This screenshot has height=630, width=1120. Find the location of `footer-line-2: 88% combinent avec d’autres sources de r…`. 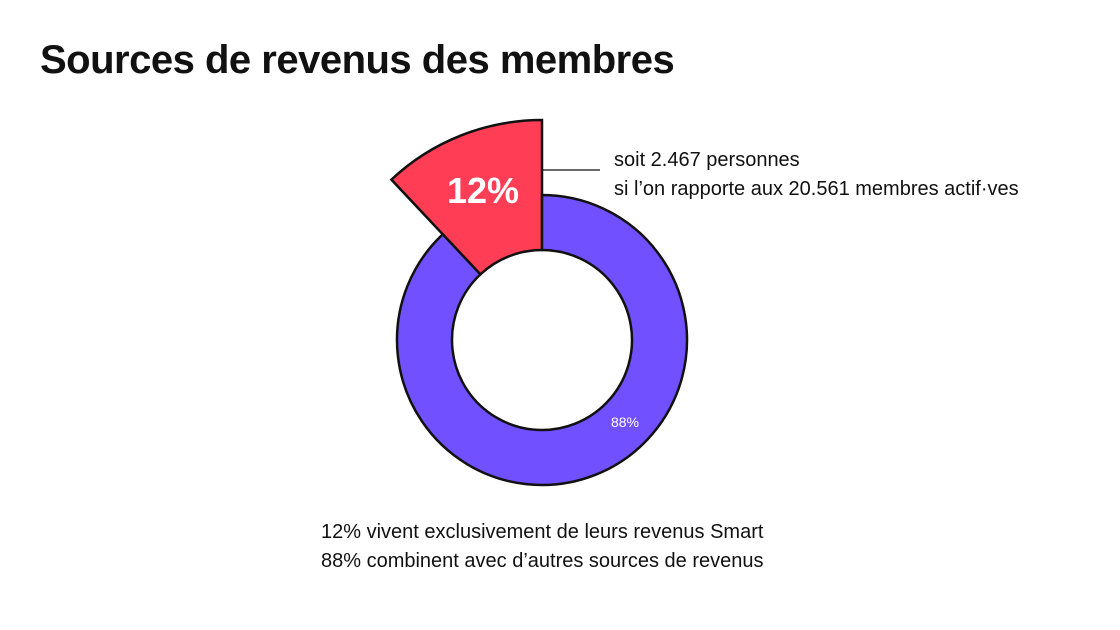

footer-line-2: 88% combinent avec d’autres sources de r… is located at coordinates (542, 561).